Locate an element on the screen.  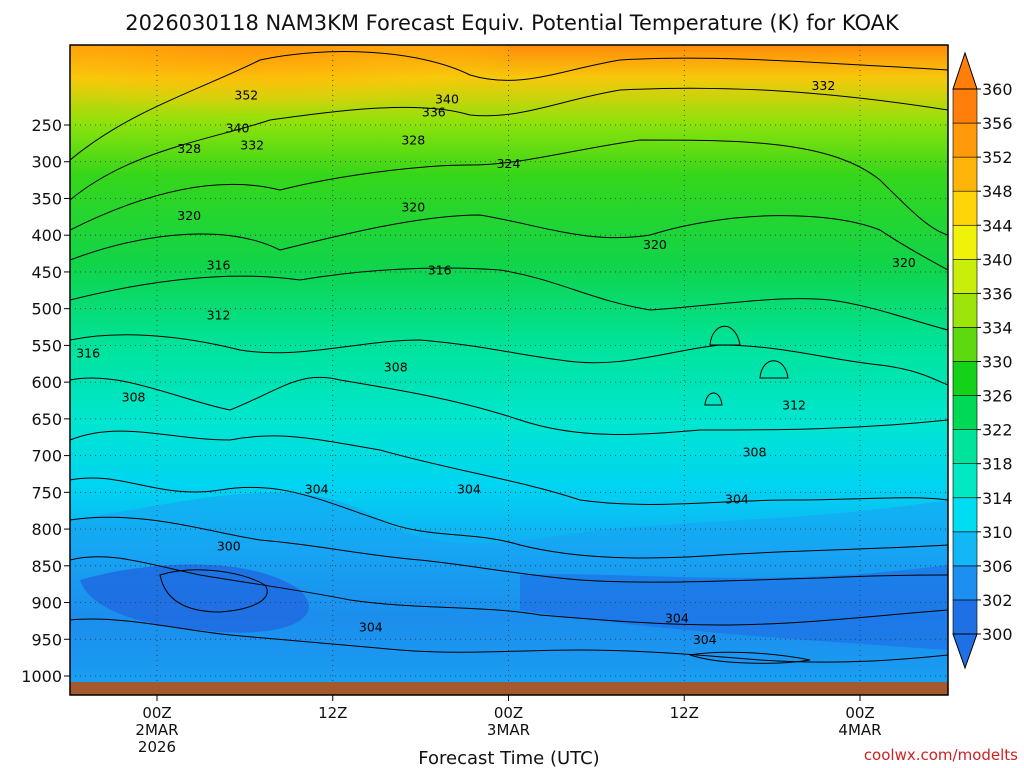
contour-label: 300 is located at coordinates (229, 546).